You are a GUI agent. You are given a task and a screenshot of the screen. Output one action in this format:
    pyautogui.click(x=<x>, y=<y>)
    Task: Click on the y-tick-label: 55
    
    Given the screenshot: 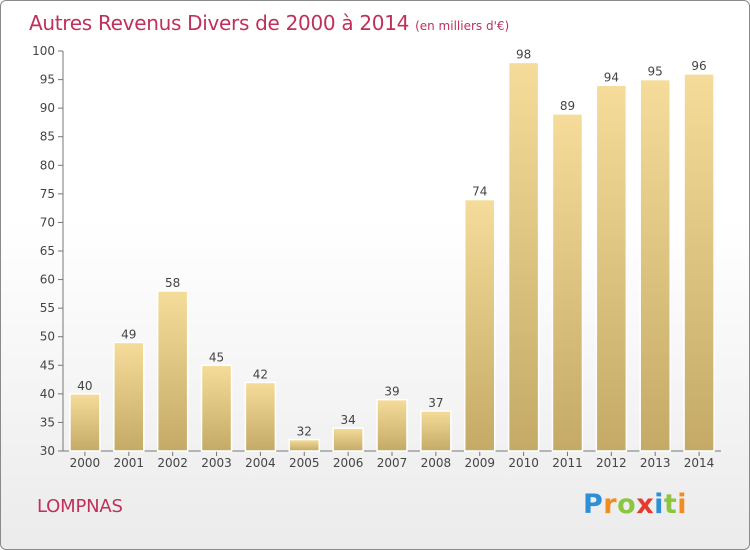 What is the action you would take?
    pyautogui.click(x=47, y=308)
    